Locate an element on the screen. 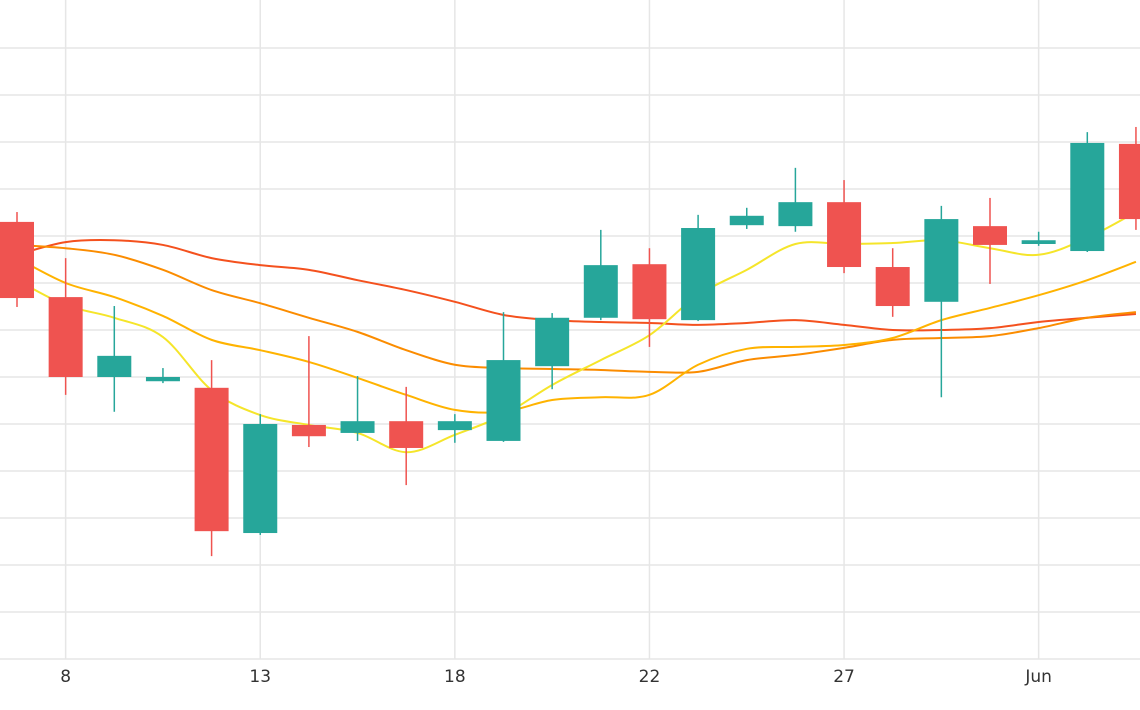 The width and height of the screenshot is (1140, 710). moving-average-line is located at coordinates (576, 285).